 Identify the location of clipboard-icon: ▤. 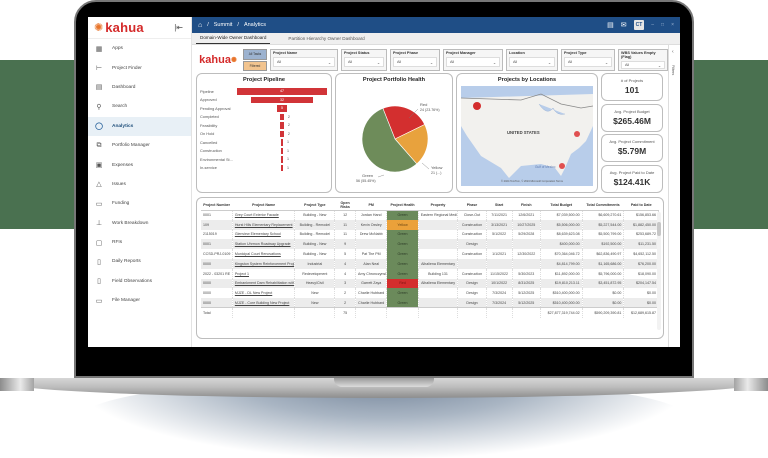
(610, 25).